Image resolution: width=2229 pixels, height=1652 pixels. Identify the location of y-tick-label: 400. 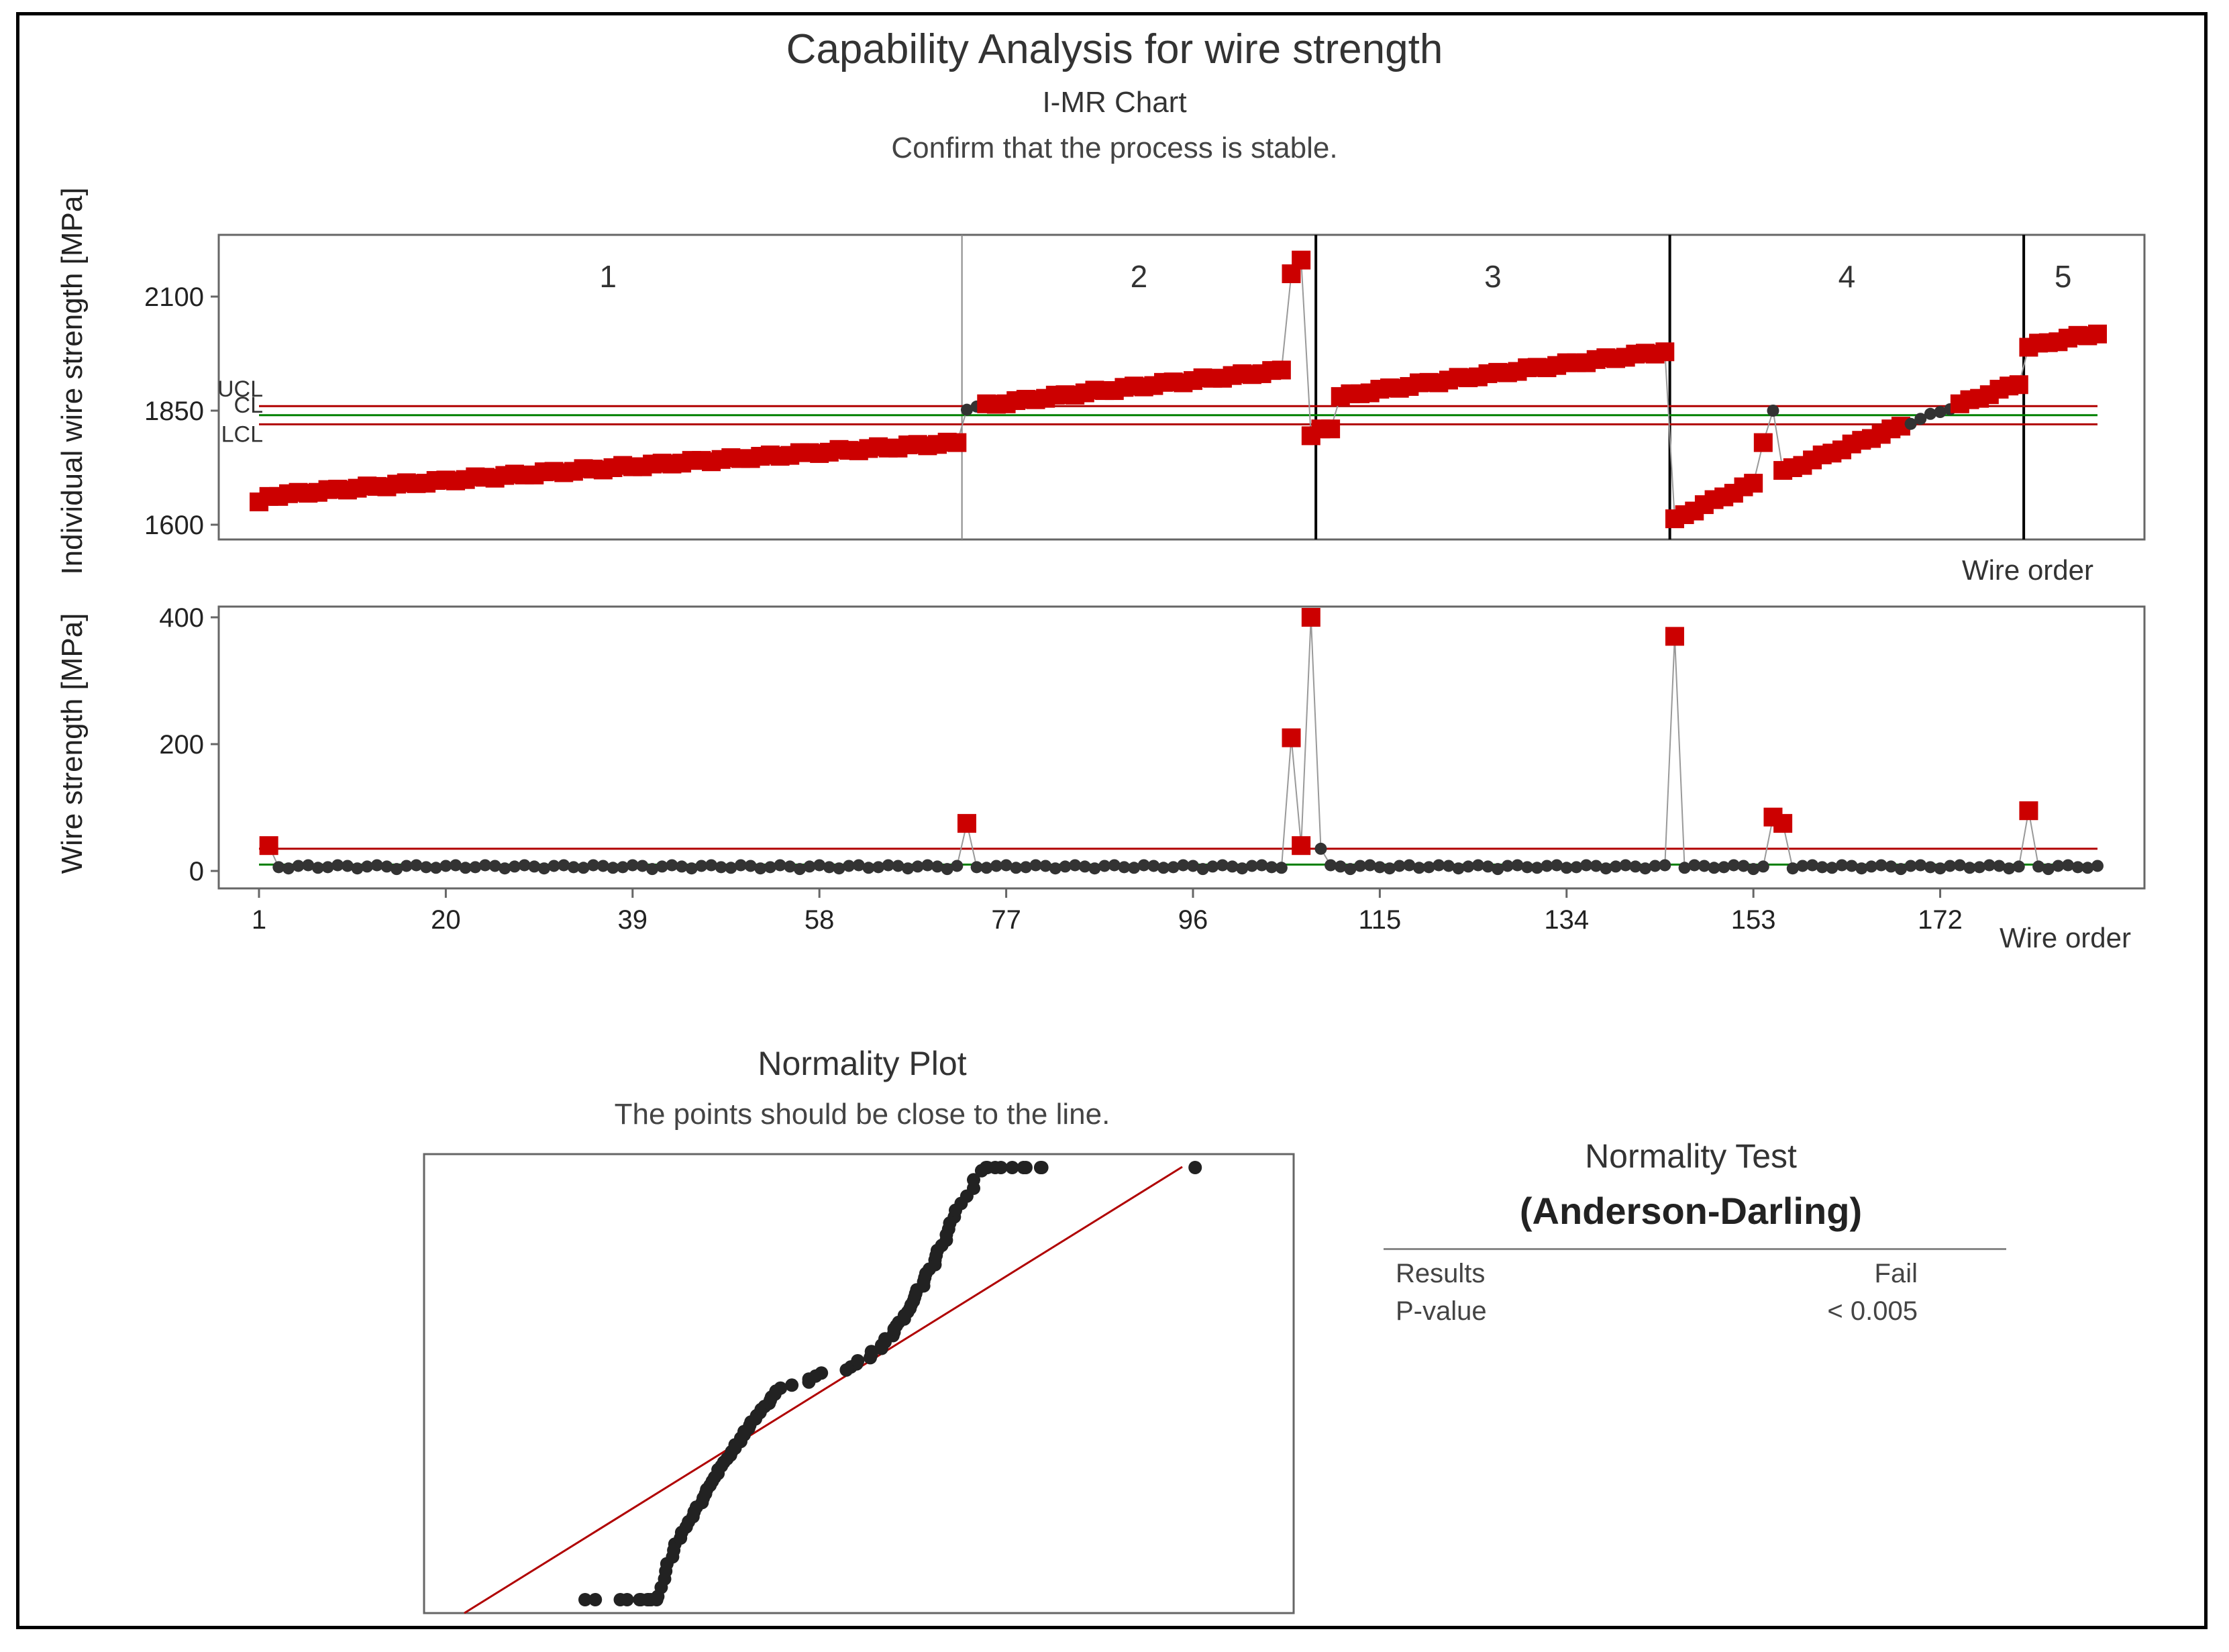
(181, 618).